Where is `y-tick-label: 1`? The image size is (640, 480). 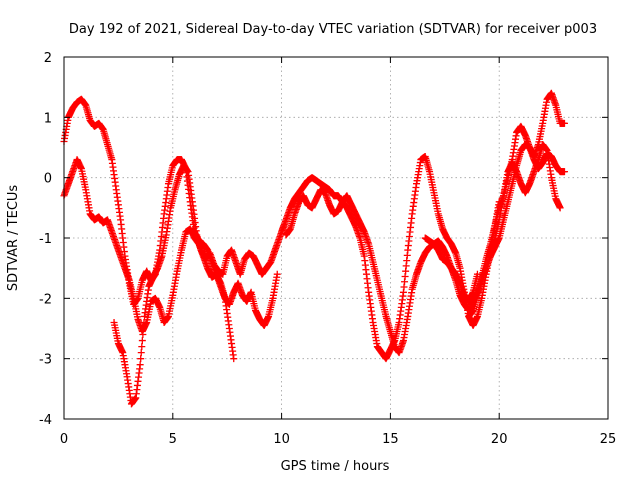
y-tick-label: 1 is located at coordinates (48, 118).